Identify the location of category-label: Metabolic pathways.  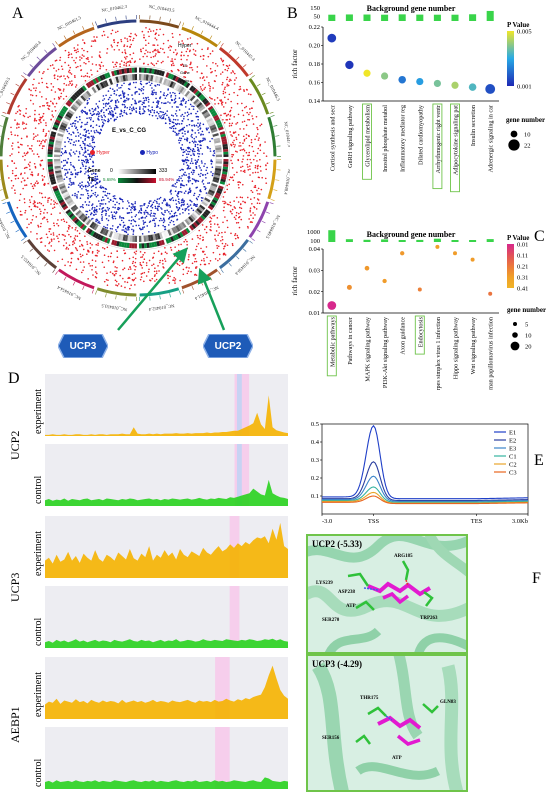
(332, 341).